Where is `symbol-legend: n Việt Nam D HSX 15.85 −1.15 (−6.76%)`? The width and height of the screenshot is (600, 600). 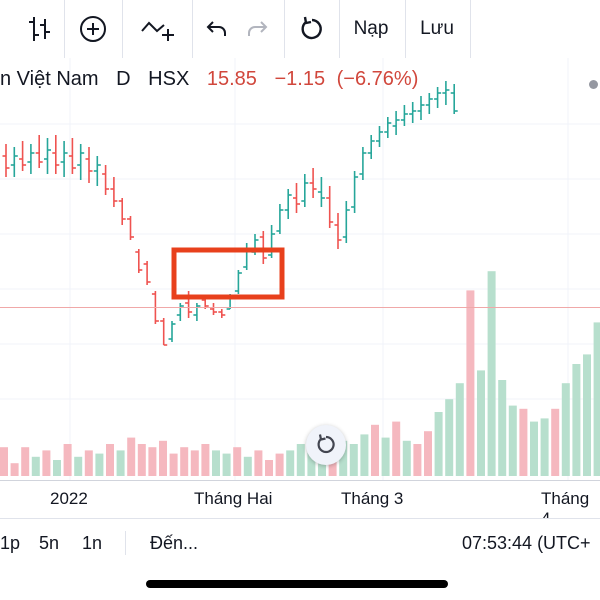 symbol-legend: n Việt Nam D HSX 15.85 −1.15 (−6.76%) is located at coordinates (215, 81).